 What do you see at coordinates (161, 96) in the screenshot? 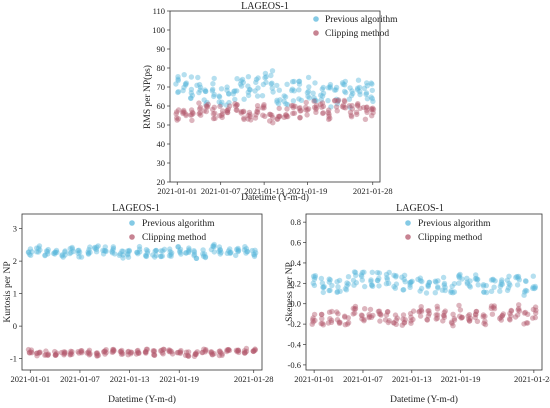
I see `y-axis-ticks: 20 30 40 50 60 70 80 90 100 110` at bounding box center [161, 96].